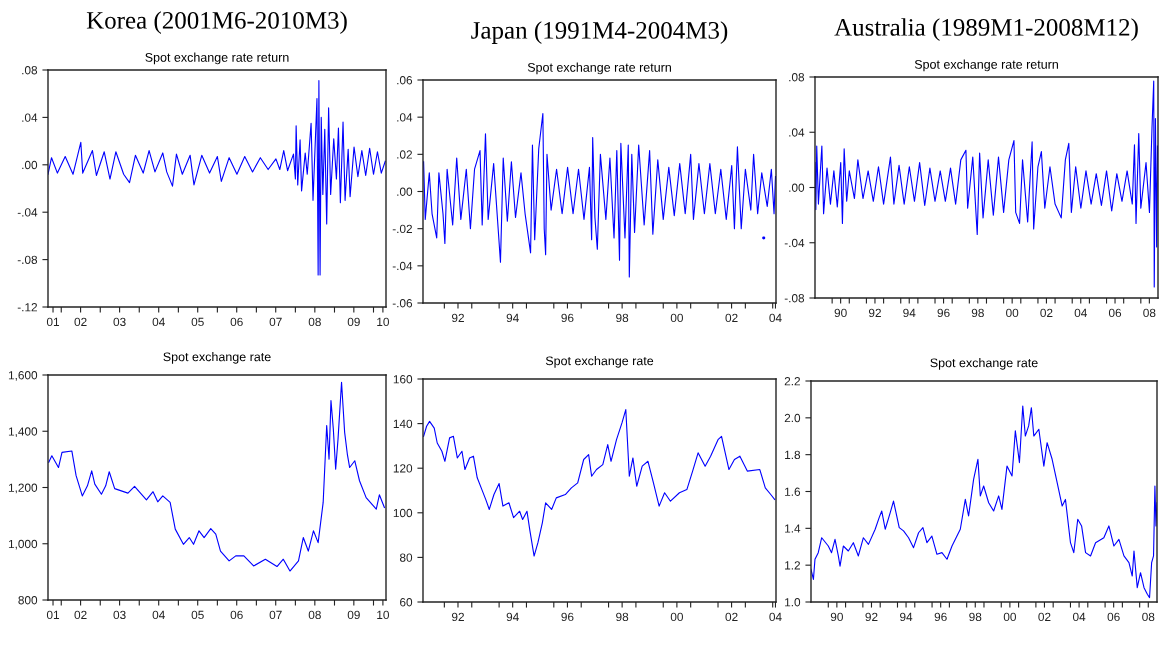  What do you see at coordinates (216, 22) in the screenshot?
I see `chart-title: Korea (2001M6-2010M3)` at bounding box center [216, 22].